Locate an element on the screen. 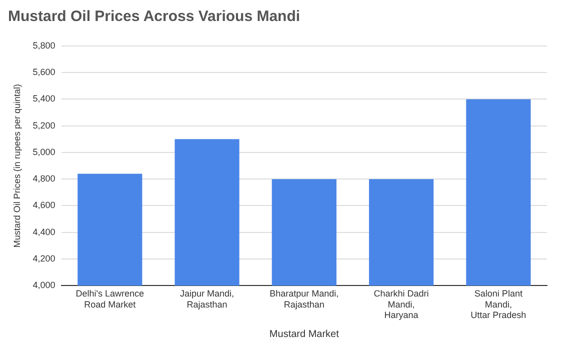 This screenshot has width=565, height=348. y-tick-label: 4,200 is located at coordinates (44, 258).